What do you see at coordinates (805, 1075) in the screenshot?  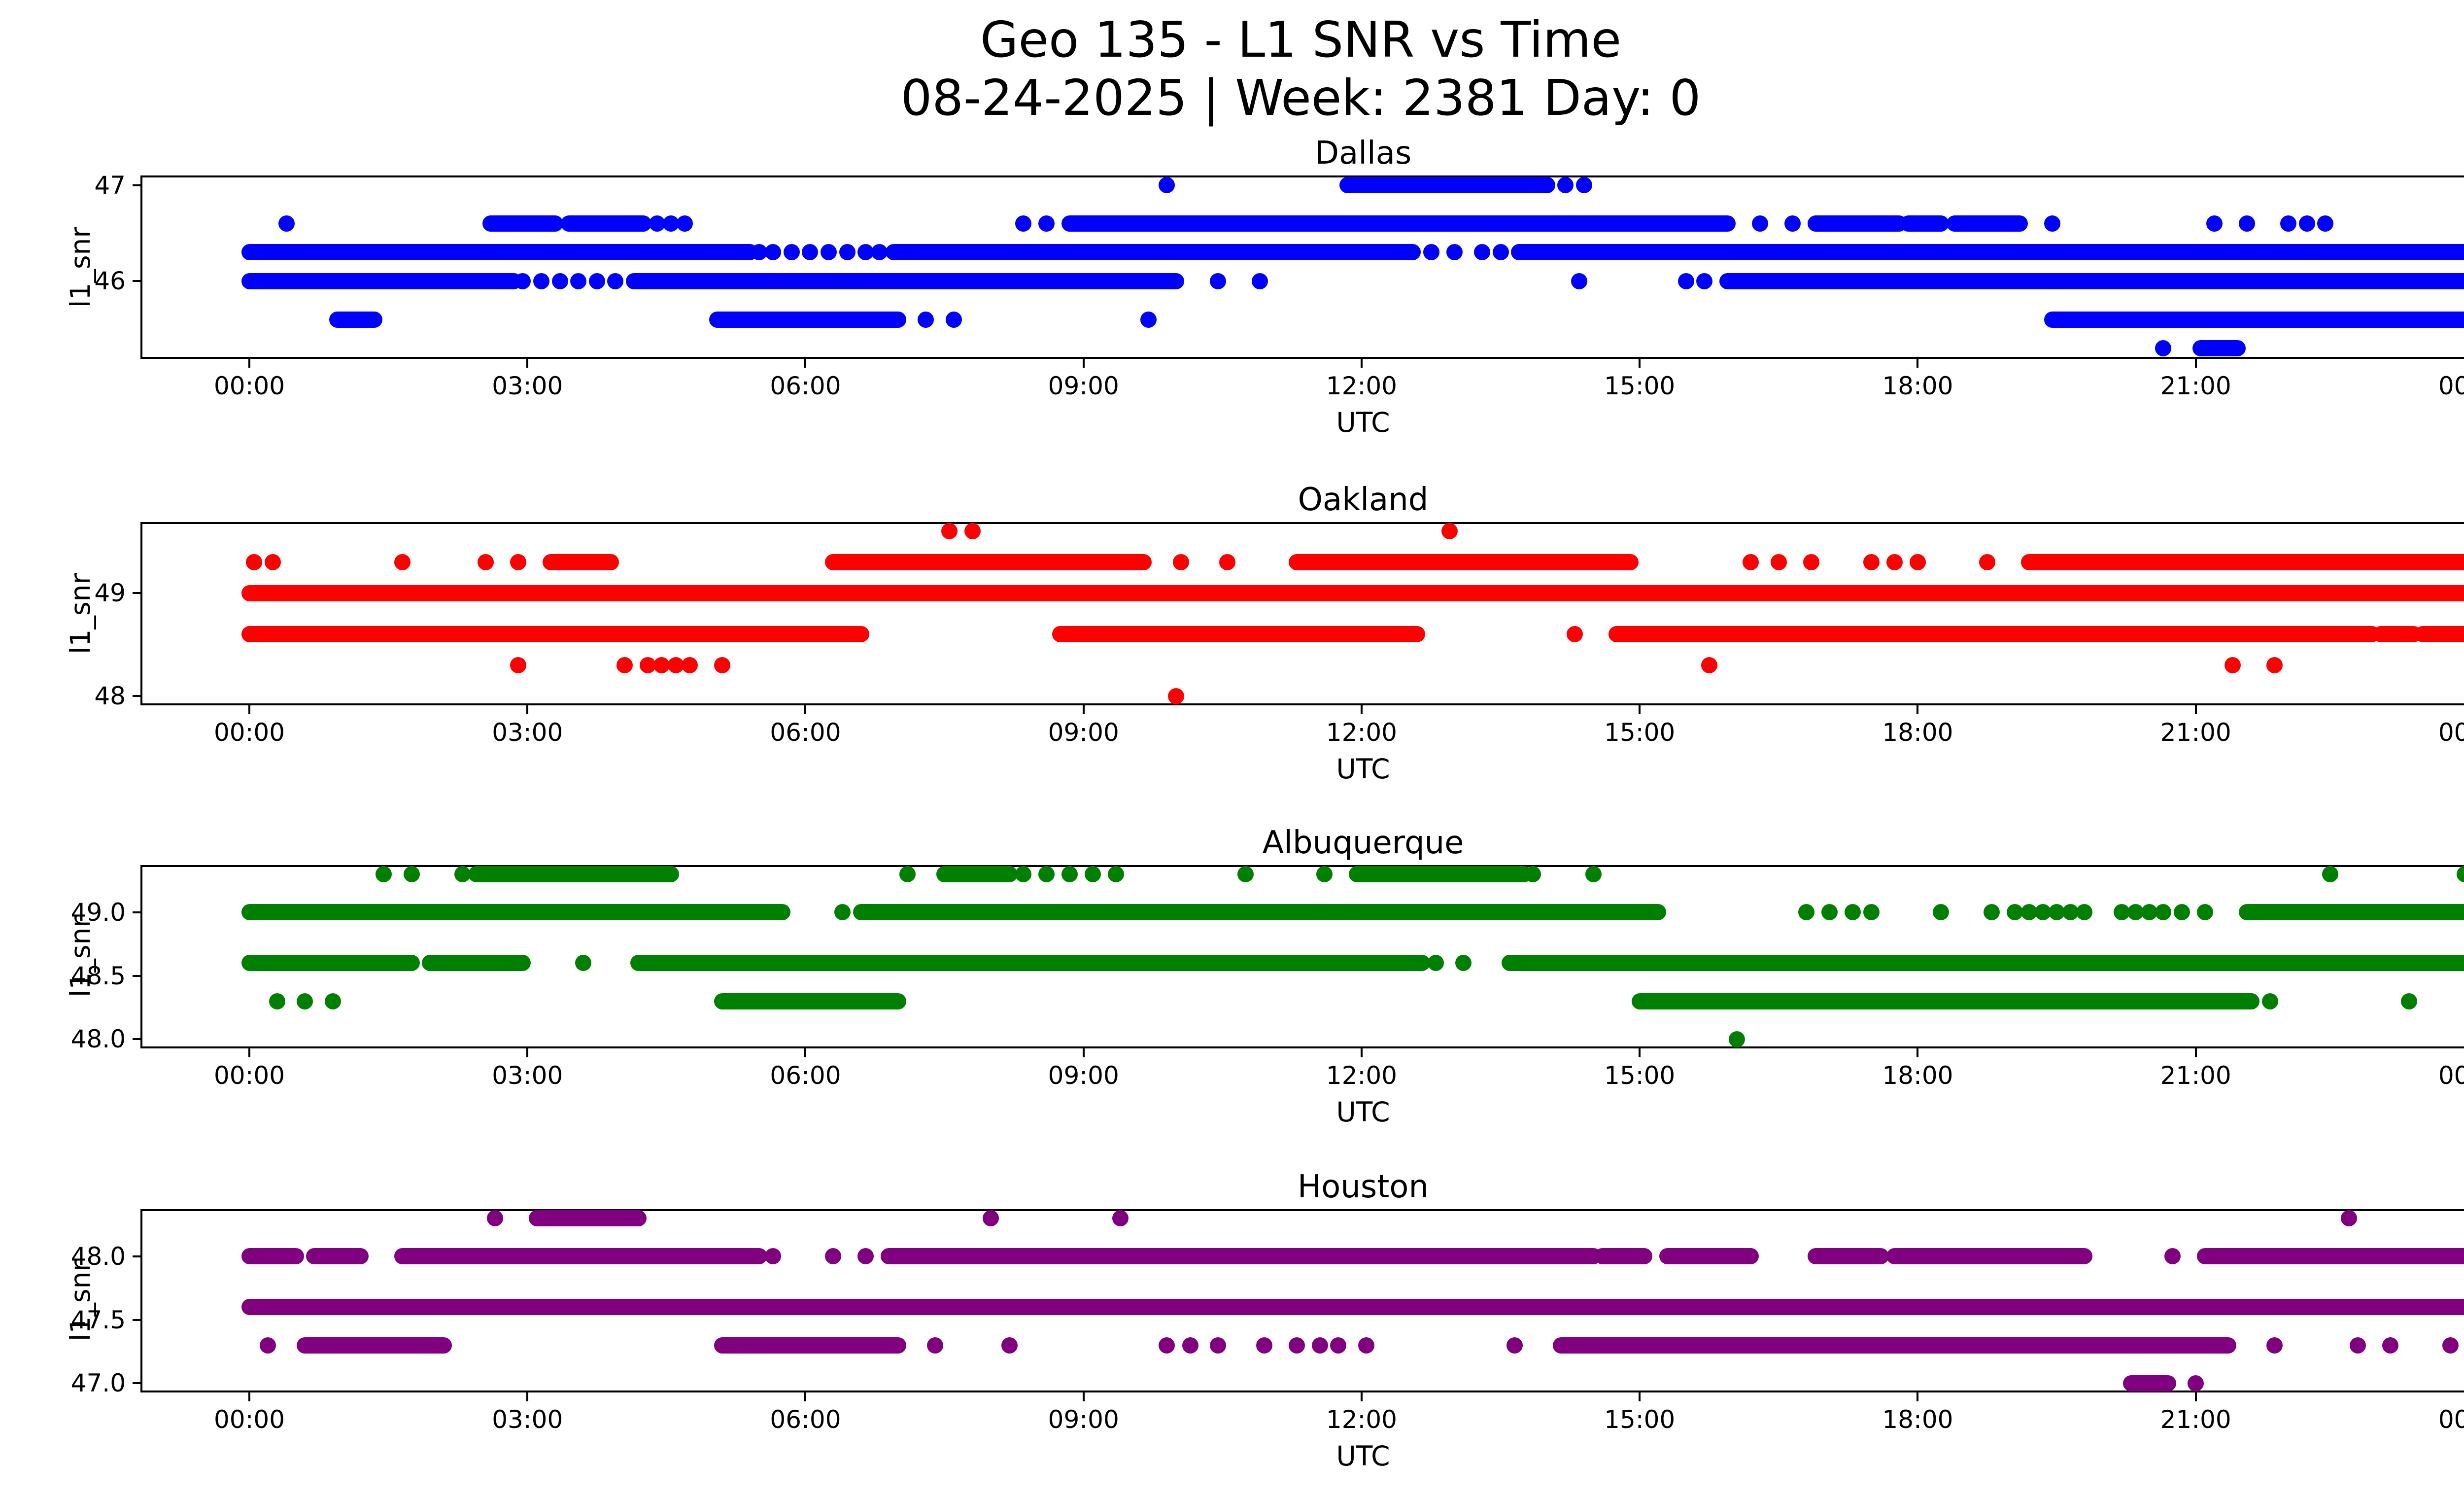 I see `x-tick-label: 06:00` at bounding box center [805, 1075].